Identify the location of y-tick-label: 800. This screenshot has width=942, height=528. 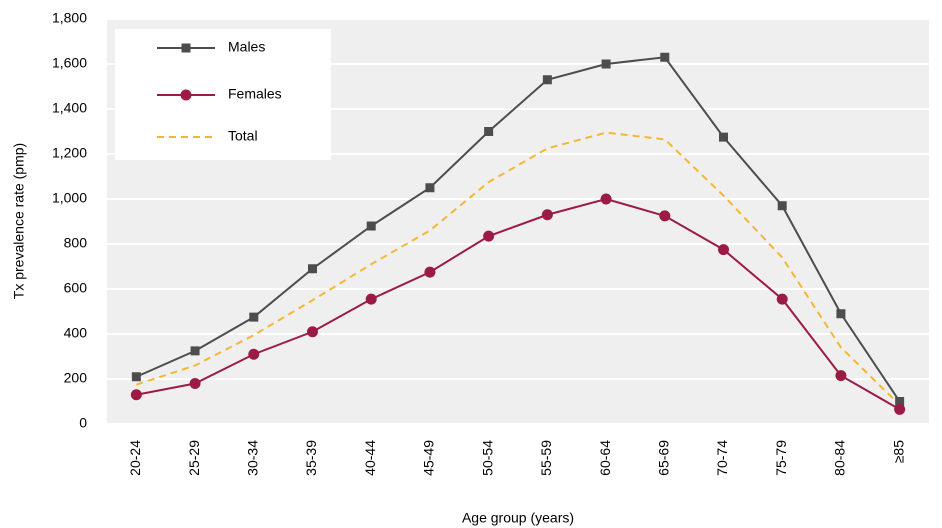
(76, 243).